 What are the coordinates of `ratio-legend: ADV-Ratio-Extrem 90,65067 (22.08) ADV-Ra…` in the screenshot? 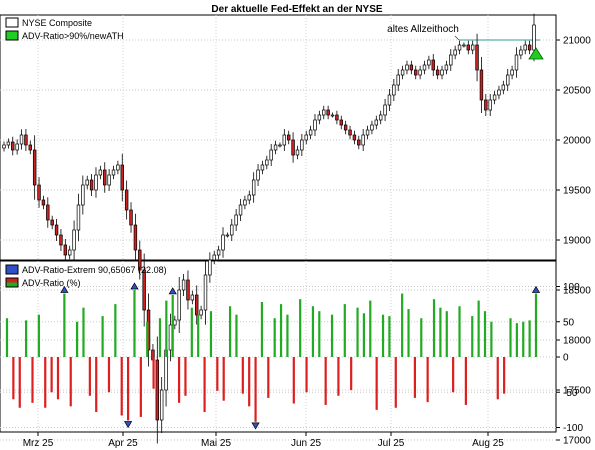 It's located at (86, 276).